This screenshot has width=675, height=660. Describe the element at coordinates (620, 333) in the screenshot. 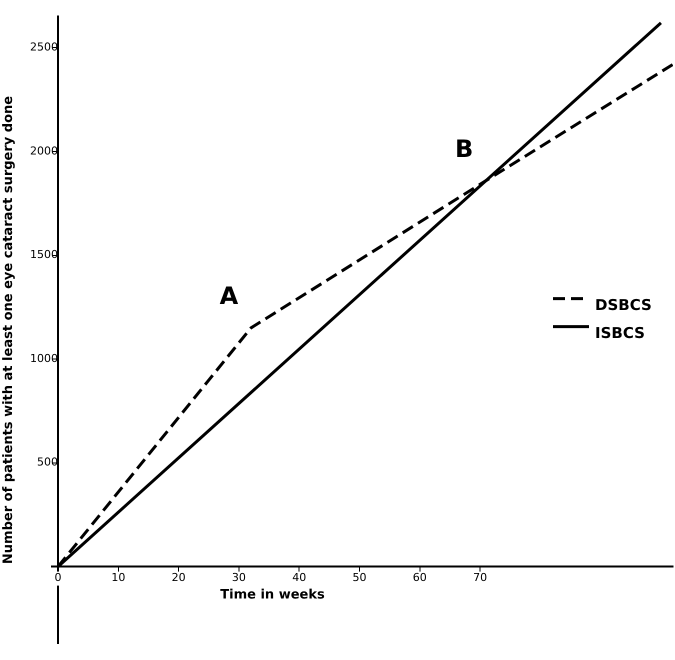

I see `legend-label: ISBCS` at that location.